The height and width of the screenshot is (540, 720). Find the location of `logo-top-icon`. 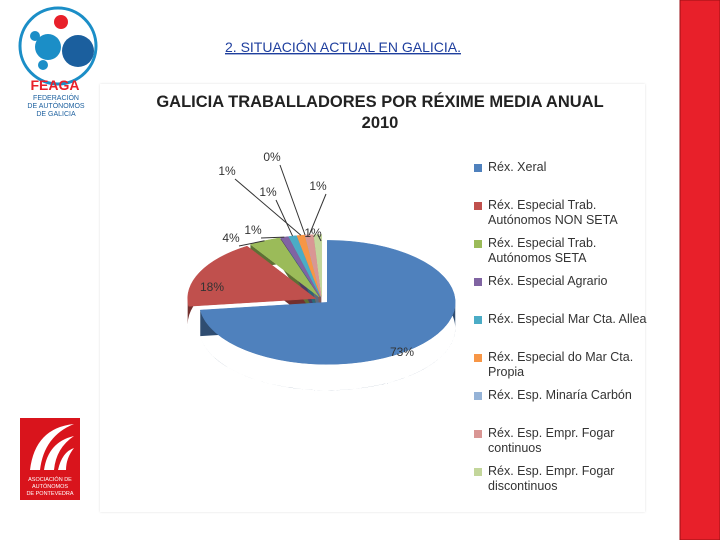

logo-top-icon is located at coordinates (58, 46).